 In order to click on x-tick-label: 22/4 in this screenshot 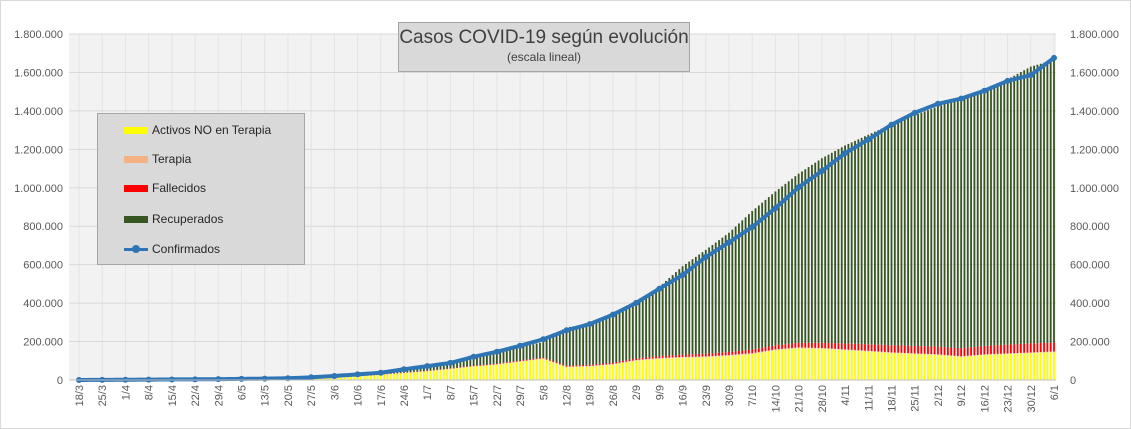, I will do `click(196, 395)`.